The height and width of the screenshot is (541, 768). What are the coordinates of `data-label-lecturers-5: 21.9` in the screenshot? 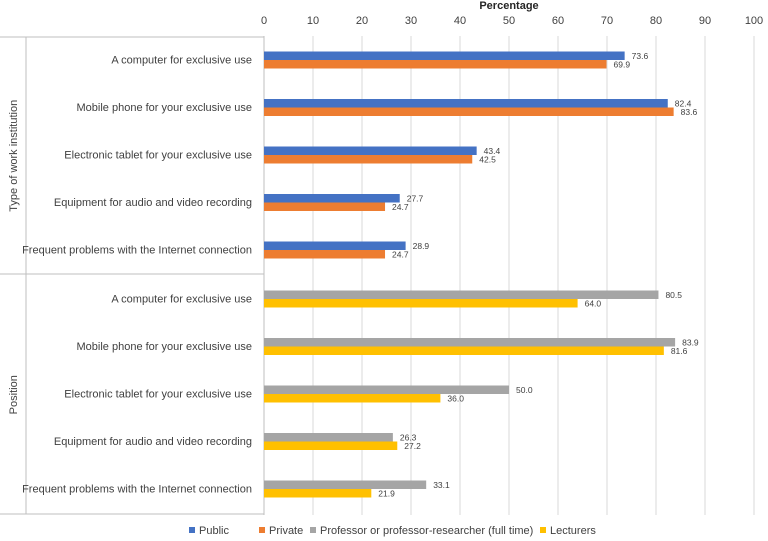 It's located at (386, 494).